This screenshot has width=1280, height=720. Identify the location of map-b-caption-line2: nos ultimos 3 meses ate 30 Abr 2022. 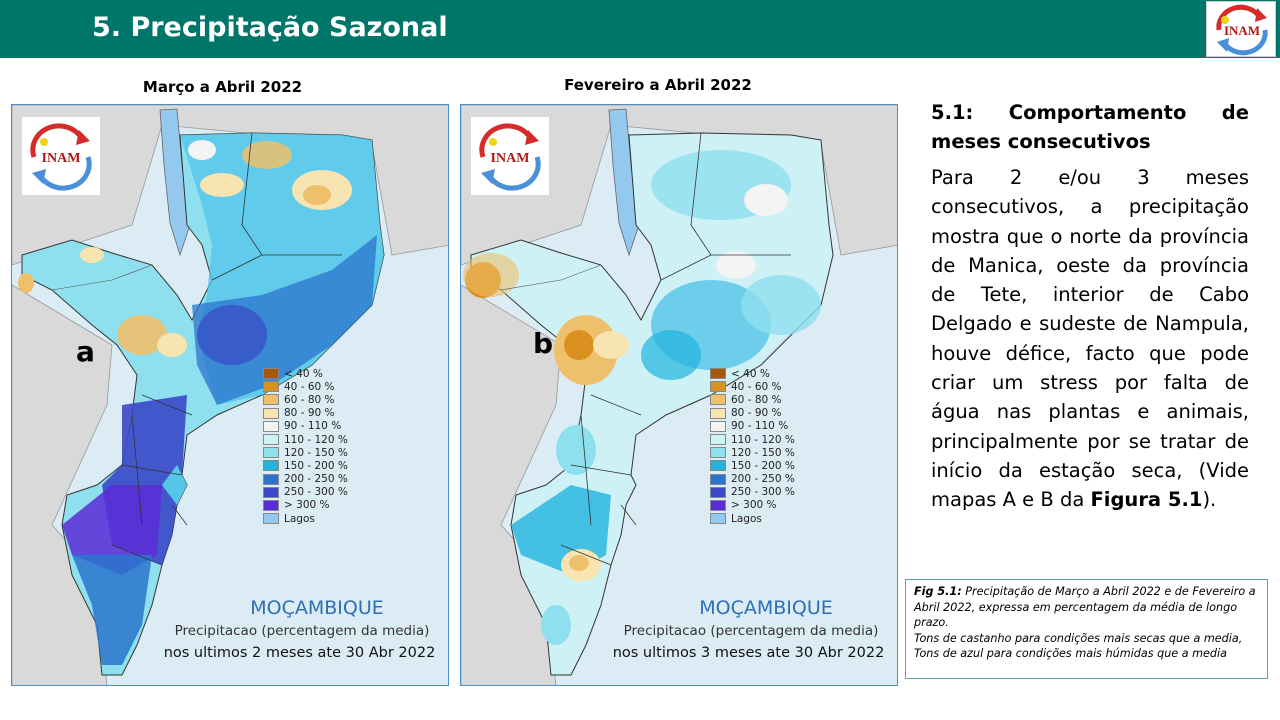
(748, 653).